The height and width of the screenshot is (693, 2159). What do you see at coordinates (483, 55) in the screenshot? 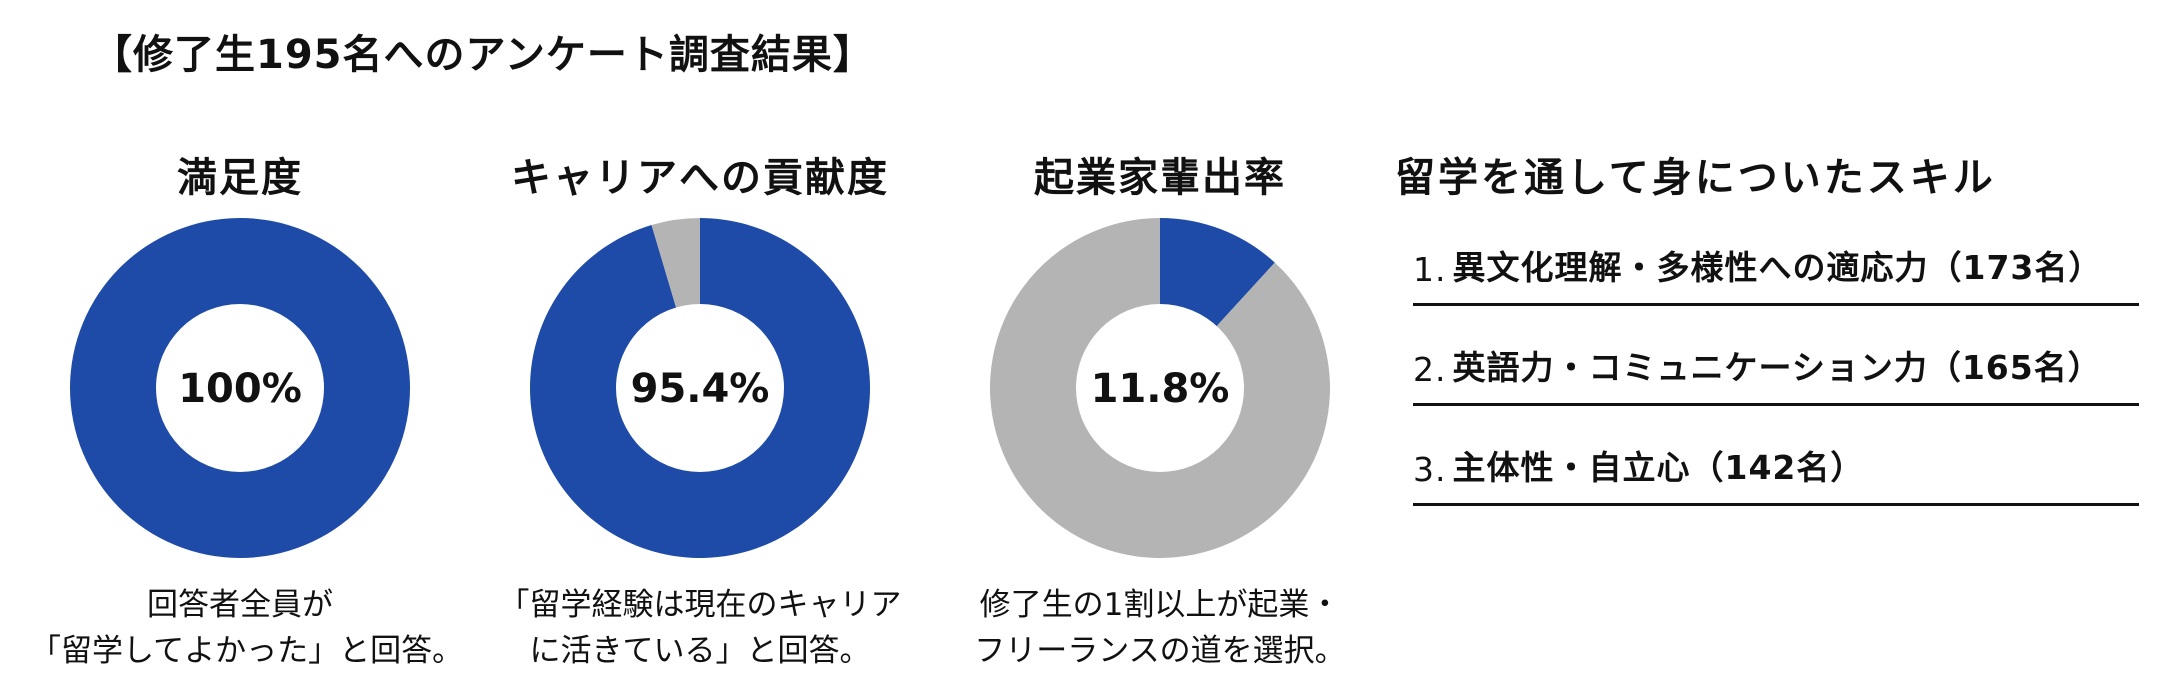
I see `page-title: 【修了生195名へのアンケート調査結果】` at bounding box center [483, 55].